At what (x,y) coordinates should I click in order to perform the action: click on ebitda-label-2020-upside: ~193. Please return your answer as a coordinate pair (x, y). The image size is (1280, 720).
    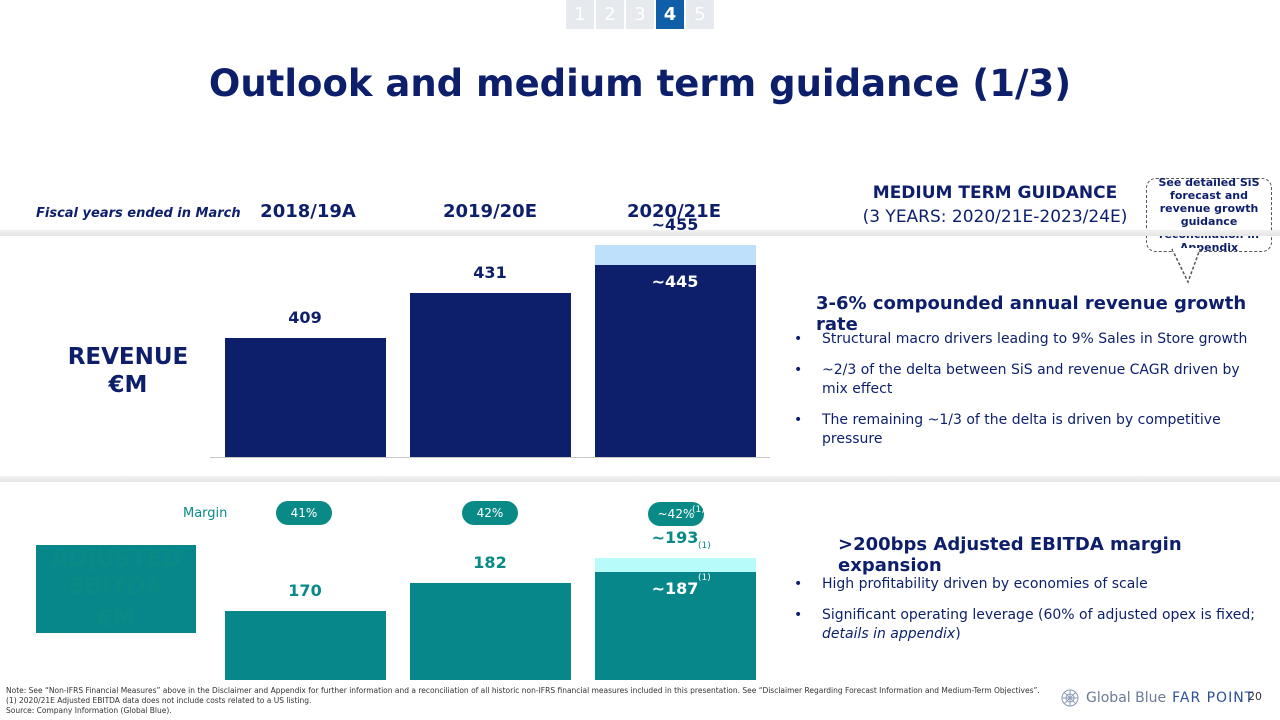
    Looking at the image, I should click on (675, 538).